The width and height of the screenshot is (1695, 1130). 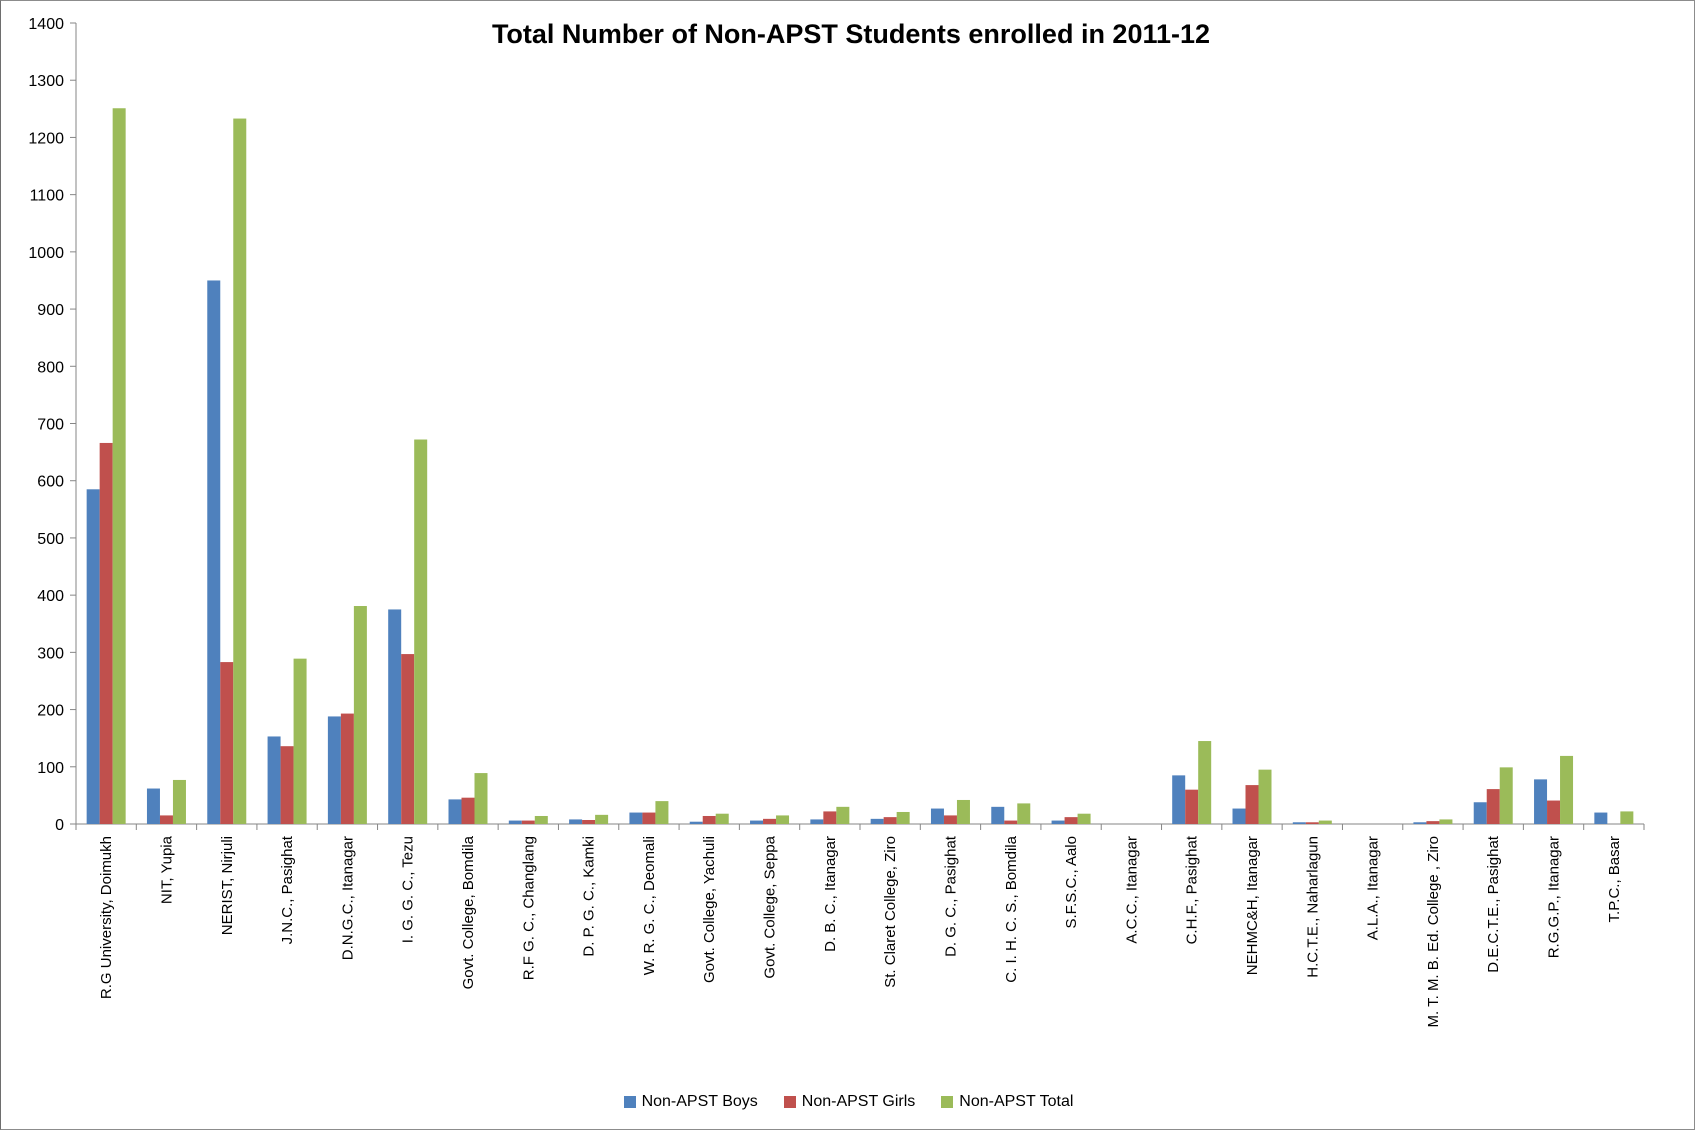 I want to click on y-tick-label: 500, so click(x=50, y=539).